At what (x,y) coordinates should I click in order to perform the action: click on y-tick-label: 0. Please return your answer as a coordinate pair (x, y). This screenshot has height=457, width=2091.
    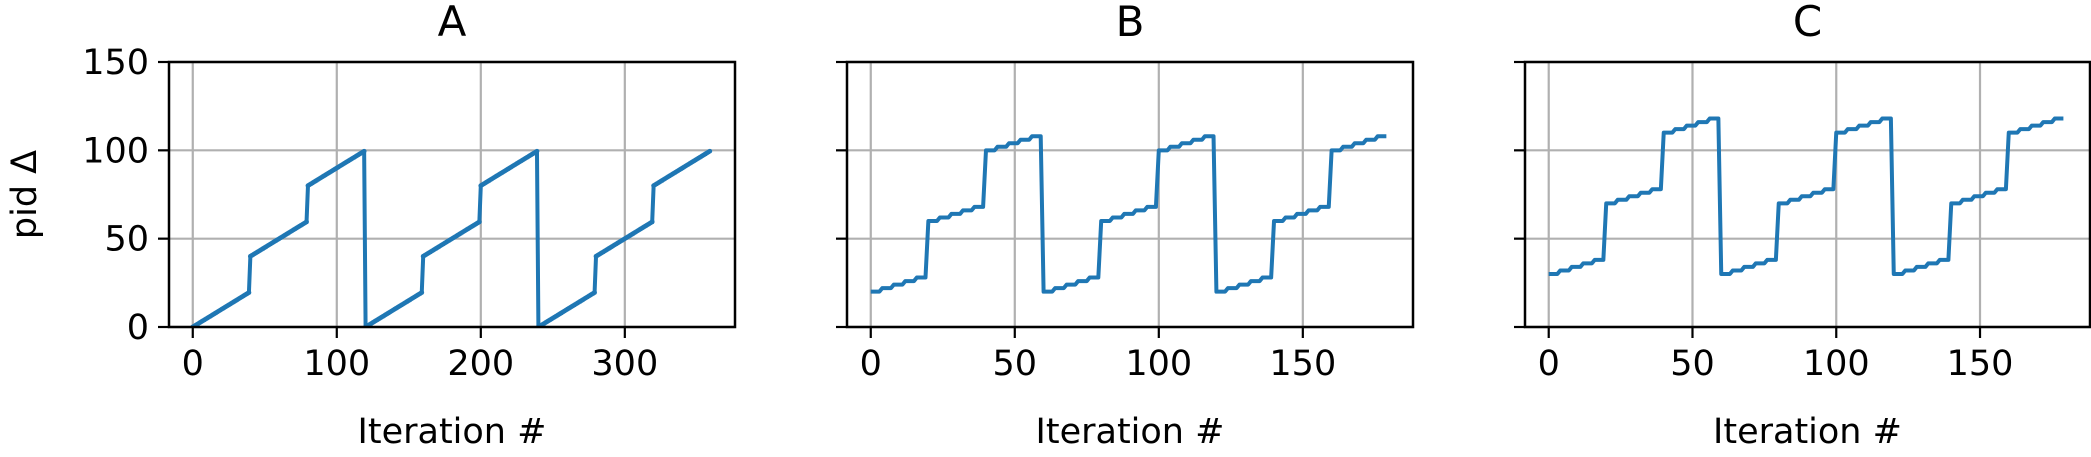
    Looking at the image, I should click on (138, 328).